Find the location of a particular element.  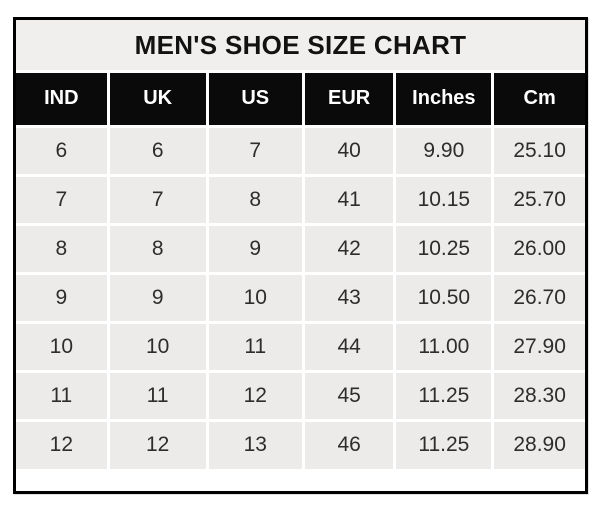

table-cell: 25.70 is located at coordinates (538, 200).